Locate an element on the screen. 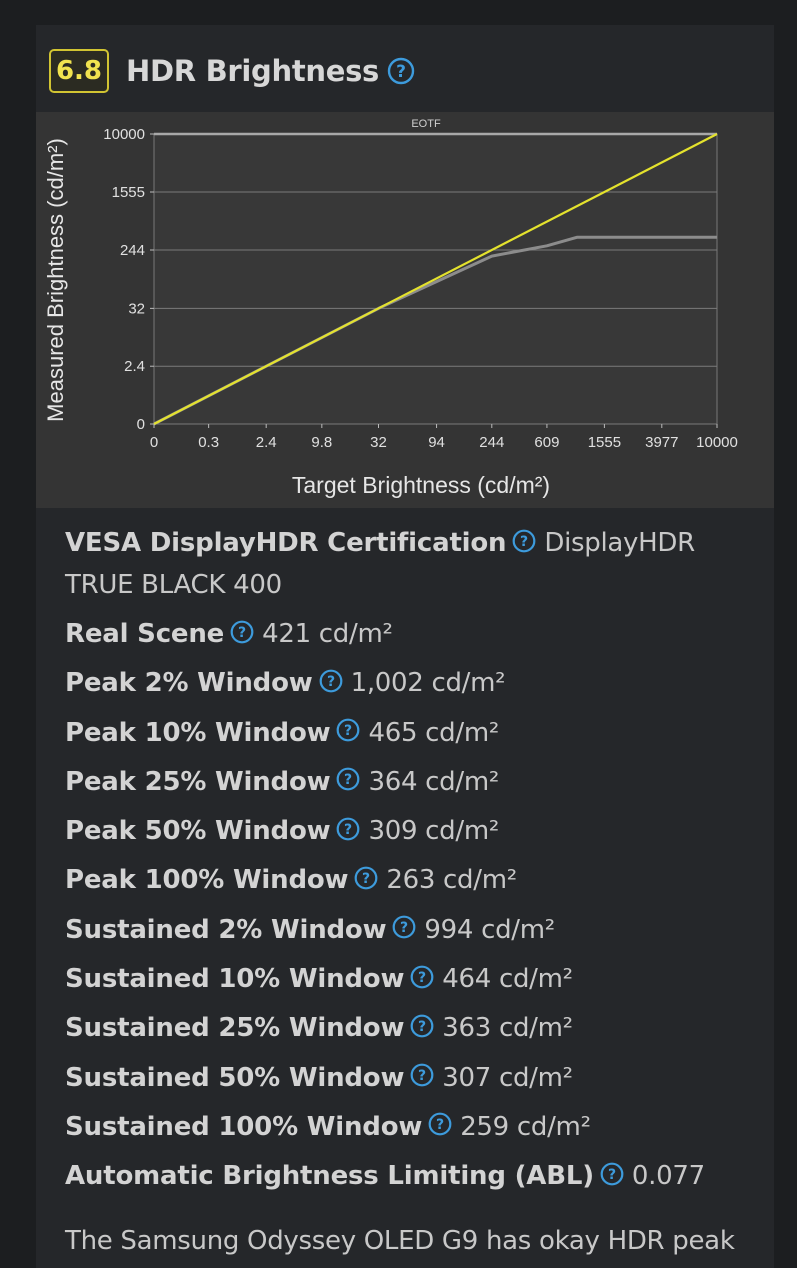  spec-row: Sustained 25% Window? 363 cd/m² is located at coordinates (410, 1028).